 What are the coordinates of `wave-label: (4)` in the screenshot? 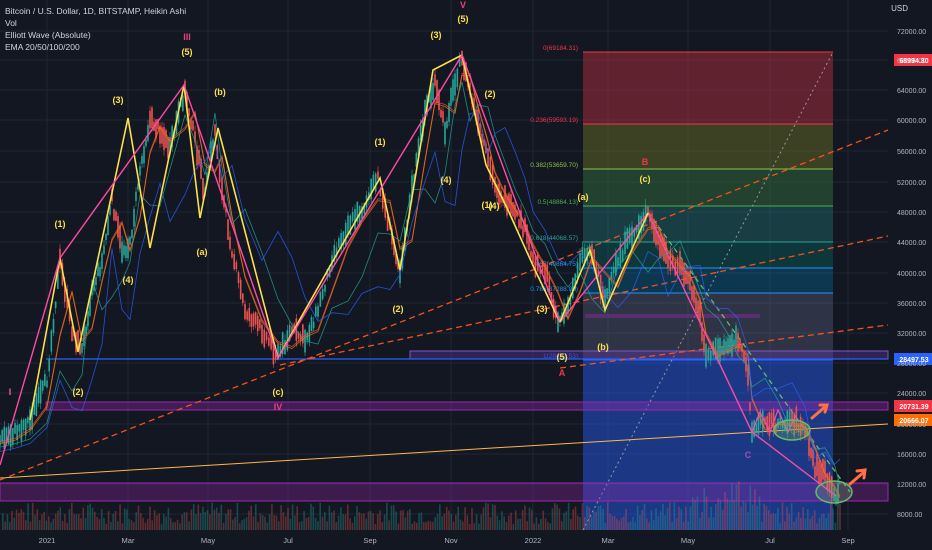 It's located at (446, 180).